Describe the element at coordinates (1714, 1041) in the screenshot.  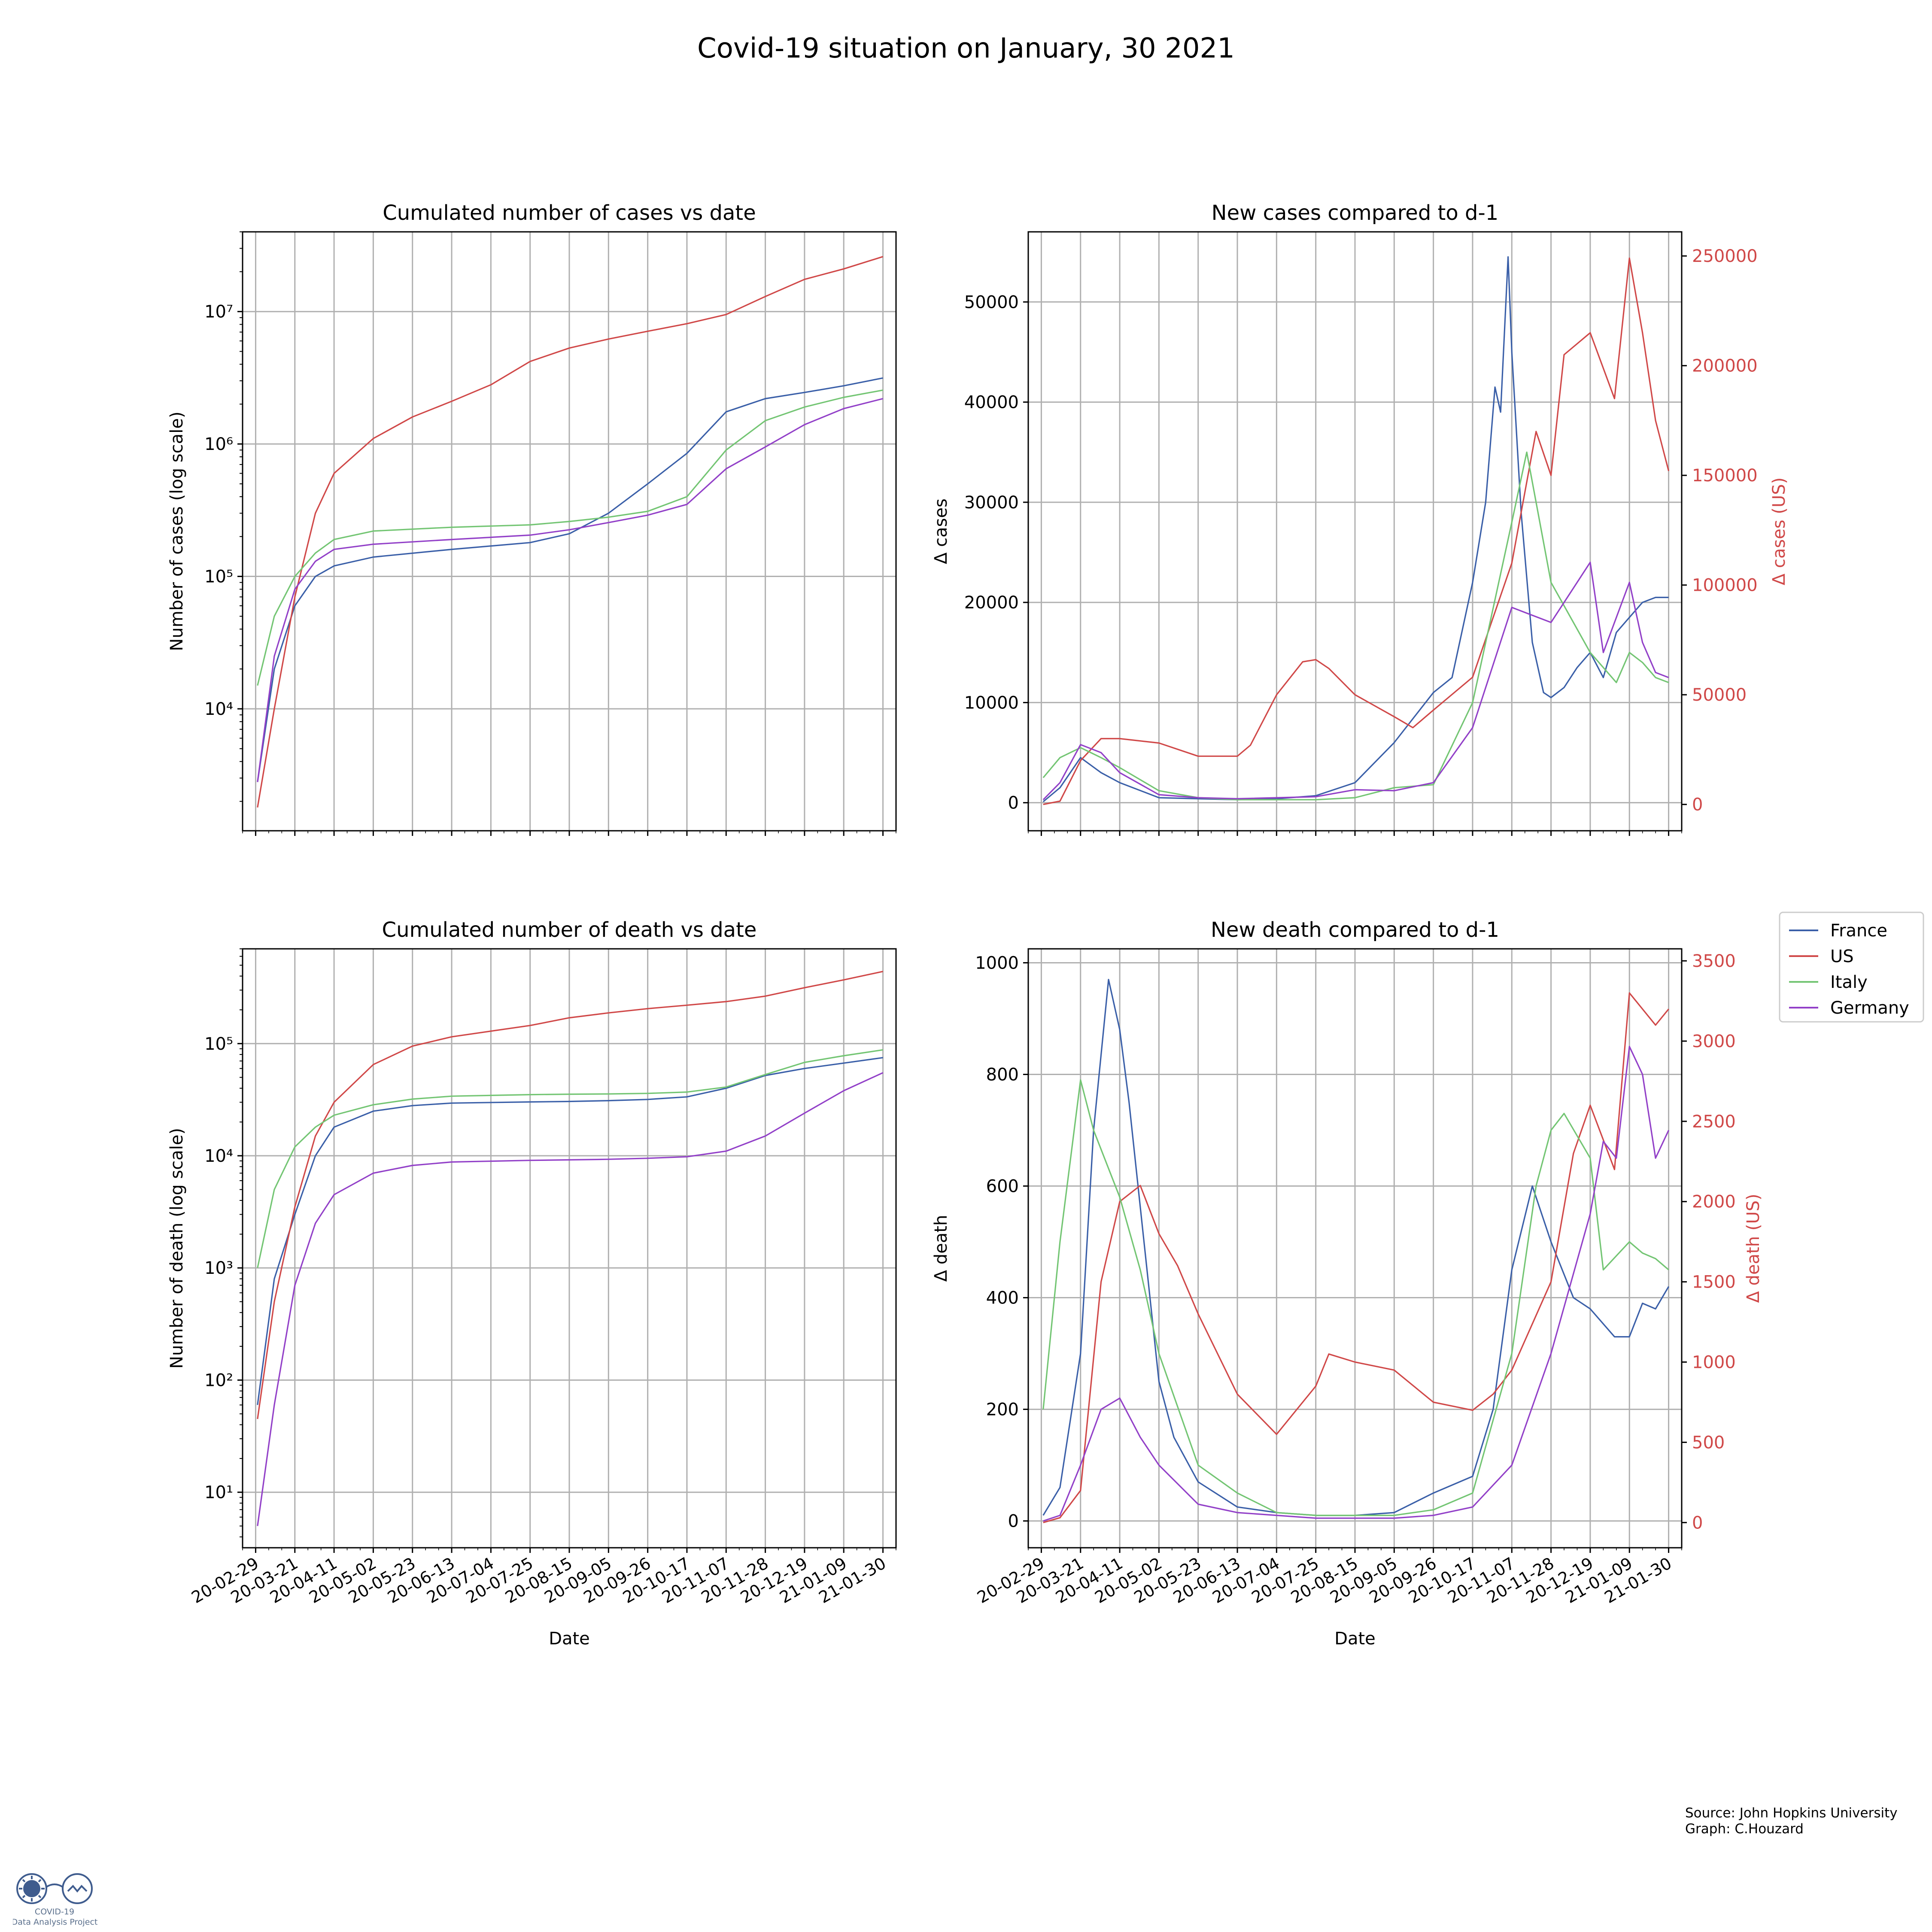
I see `y2-tick-label: 3000` at that location.